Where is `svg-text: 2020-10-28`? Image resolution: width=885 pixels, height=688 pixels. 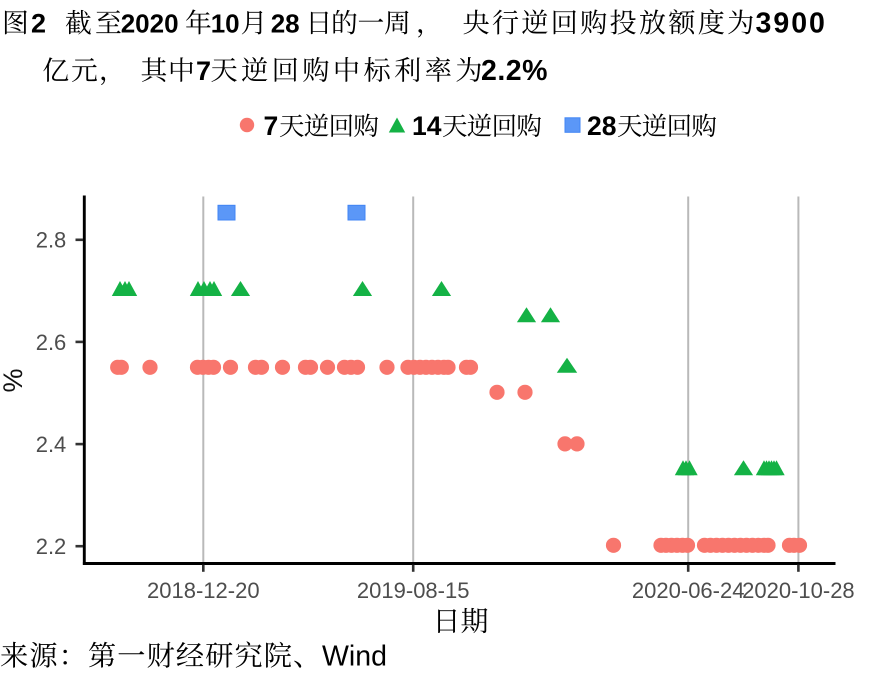 svg-text: 2020-10-28 is located at coordinates (798, 590).